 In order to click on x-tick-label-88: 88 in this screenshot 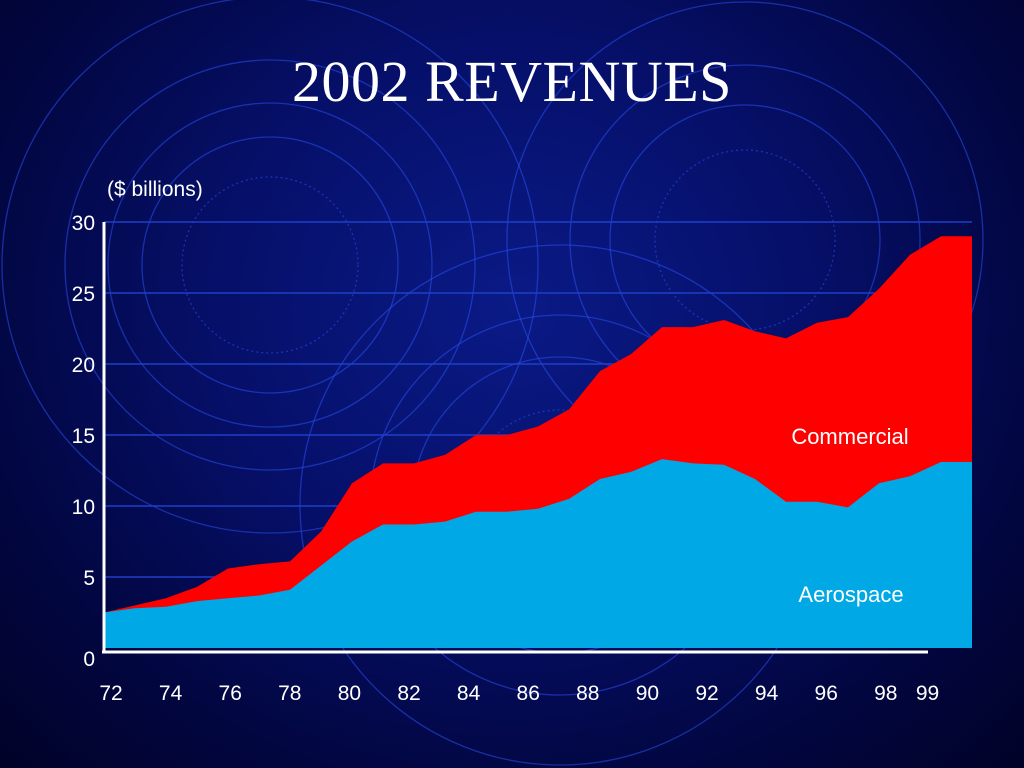, I will do `click(587, 693)`.